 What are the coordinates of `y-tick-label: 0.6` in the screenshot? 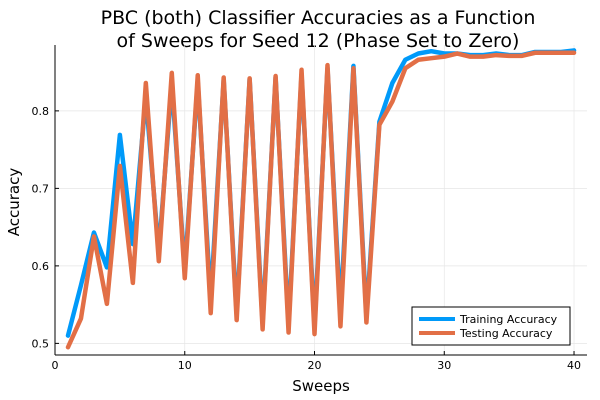 It's located at (41, 266).